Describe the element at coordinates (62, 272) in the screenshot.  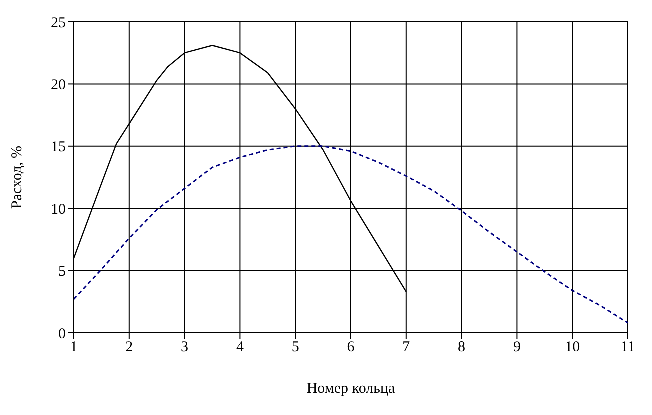
I see `y-tick-label: 5` at that location.